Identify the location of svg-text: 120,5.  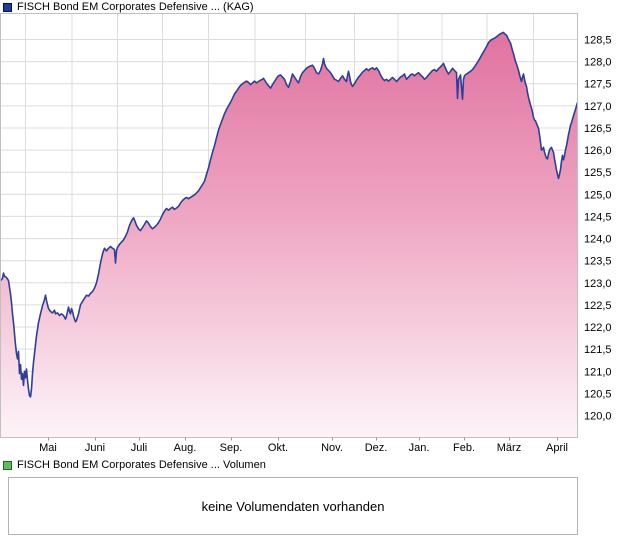
(598, 394).